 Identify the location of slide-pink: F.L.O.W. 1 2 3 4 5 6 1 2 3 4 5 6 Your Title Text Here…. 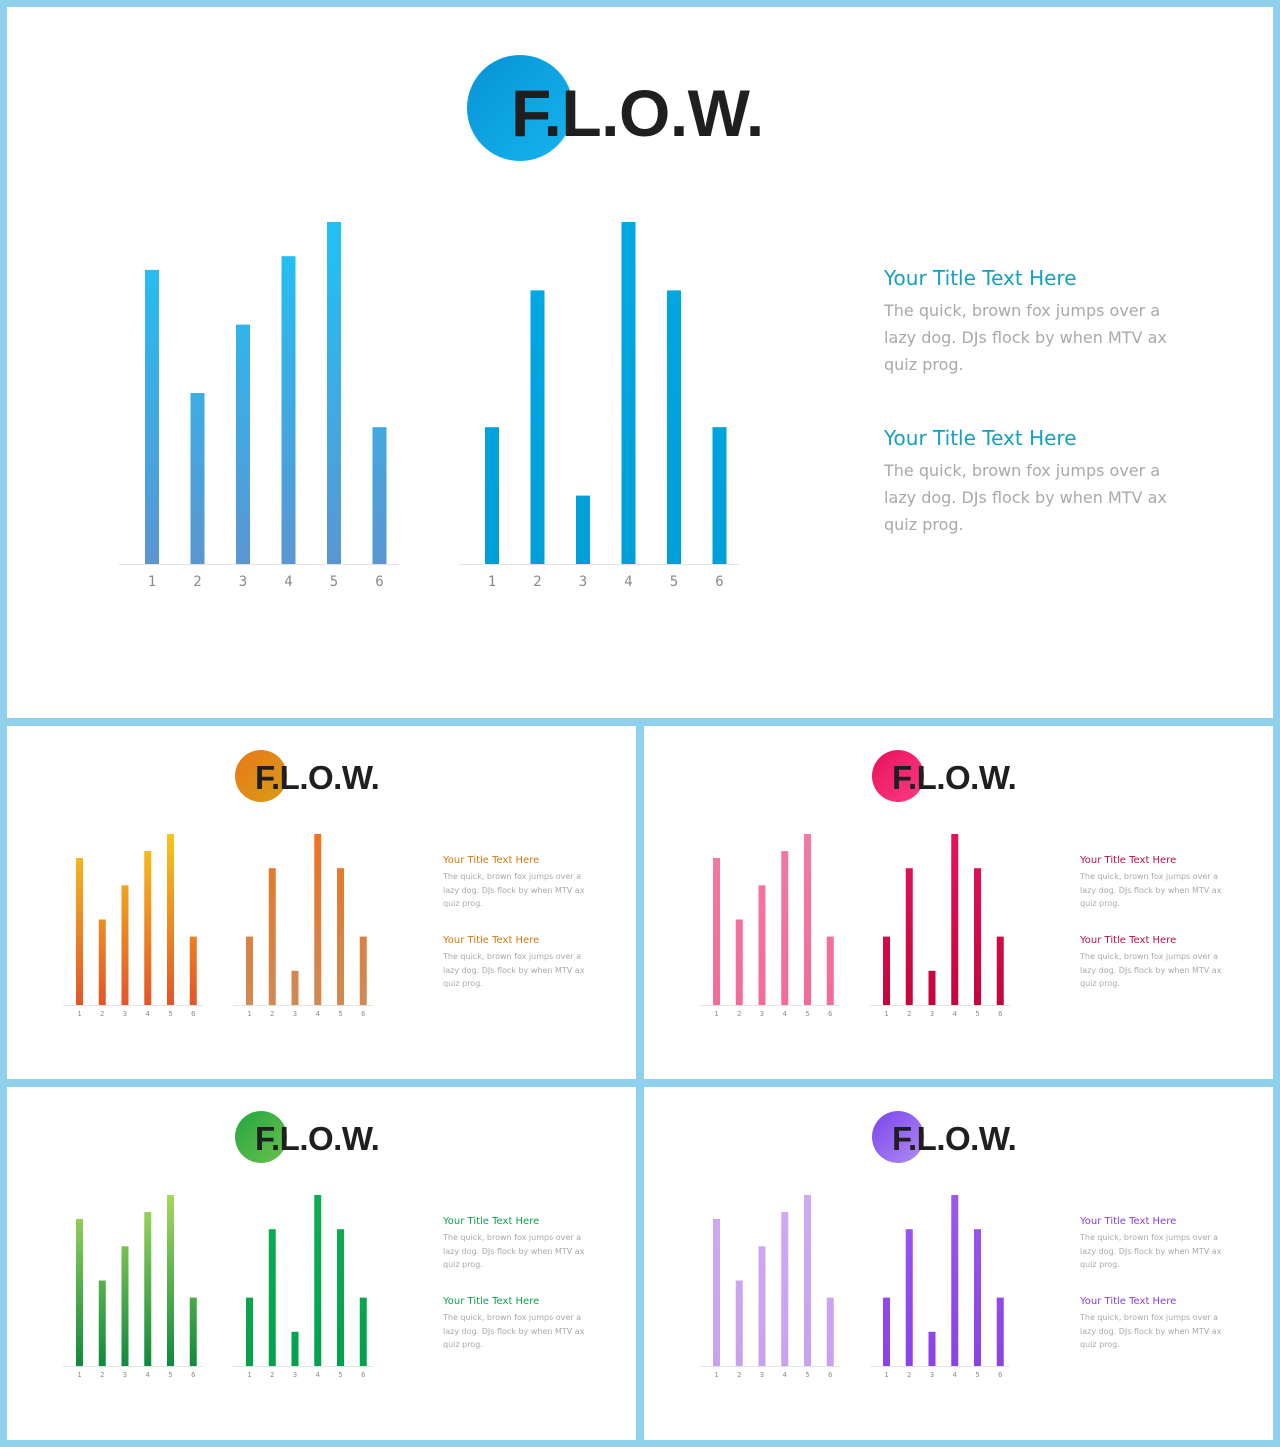
(958, 902).